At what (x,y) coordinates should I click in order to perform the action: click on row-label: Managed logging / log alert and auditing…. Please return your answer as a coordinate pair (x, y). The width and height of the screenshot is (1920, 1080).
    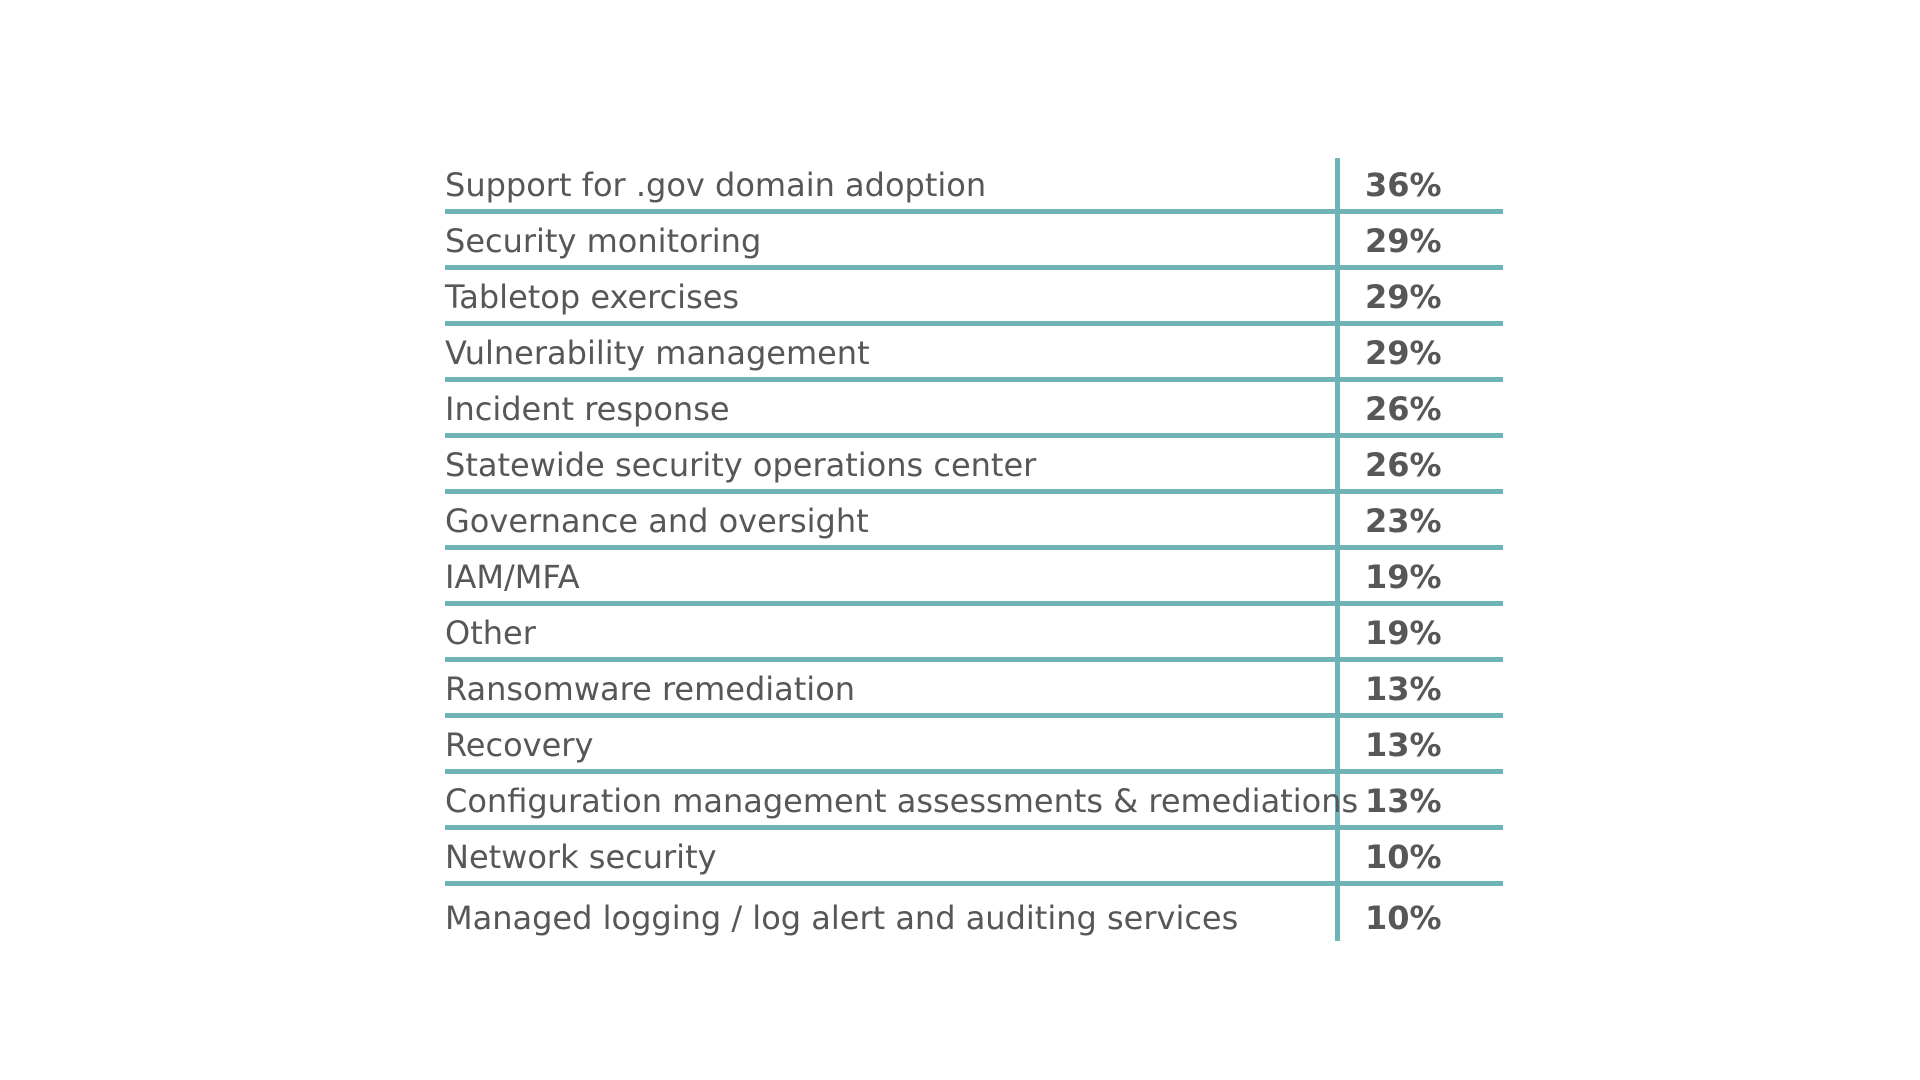
    Looking at the image, I should click on (842, 918).